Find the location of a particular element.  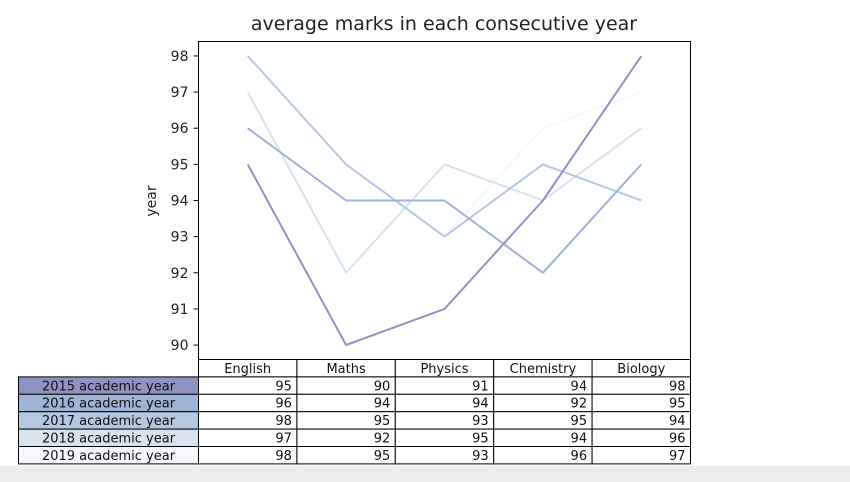

chart-title: average marks in each consecutive year is located at coordinates (444, 24).